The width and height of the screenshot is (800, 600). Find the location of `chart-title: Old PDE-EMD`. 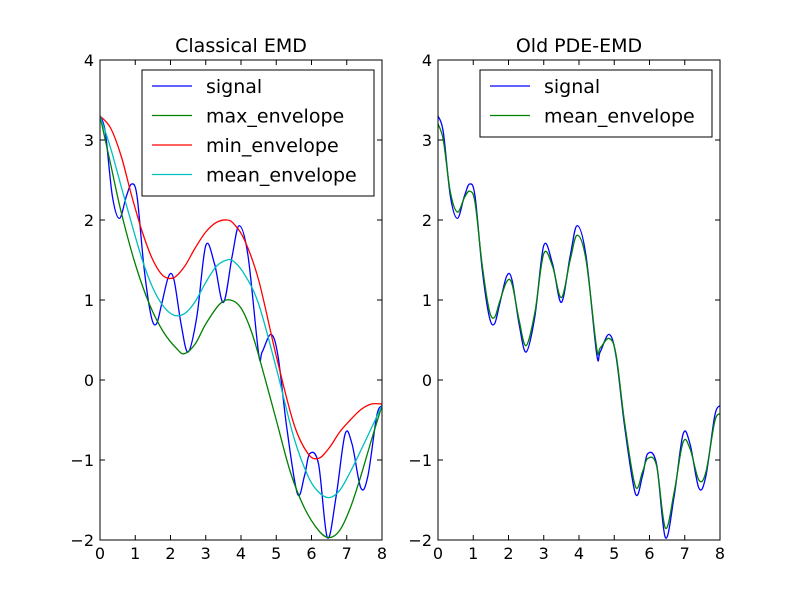

chart-title: Old PDE-EMD is located at coordinates (579, 46).